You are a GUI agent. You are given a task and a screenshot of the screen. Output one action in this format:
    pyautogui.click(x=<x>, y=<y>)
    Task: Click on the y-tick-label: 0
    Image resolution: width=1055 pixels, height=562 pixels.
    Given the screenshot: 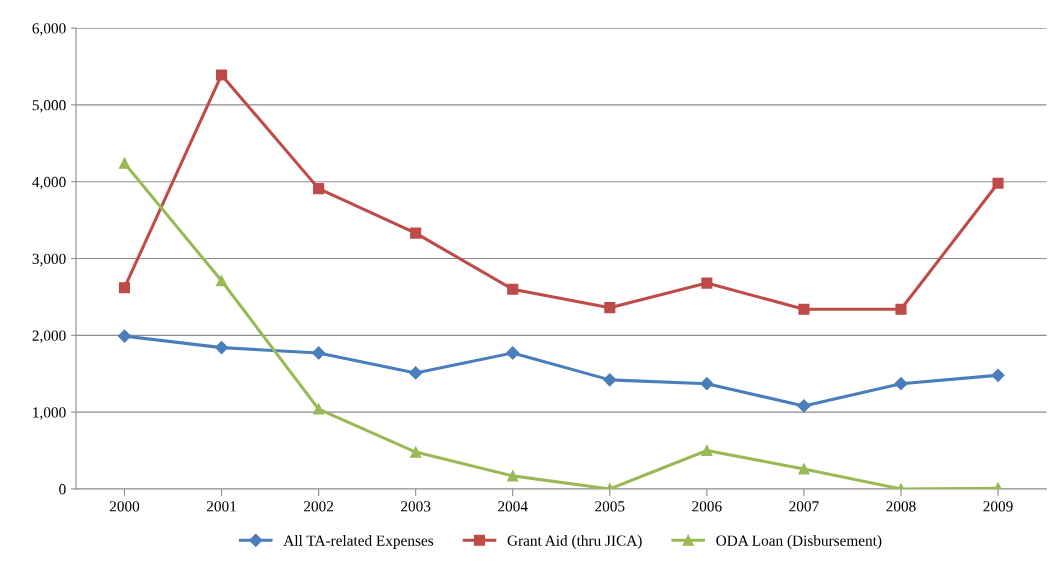 What is the action you would take?
    pyautogui.click(x=62, y=489)
    